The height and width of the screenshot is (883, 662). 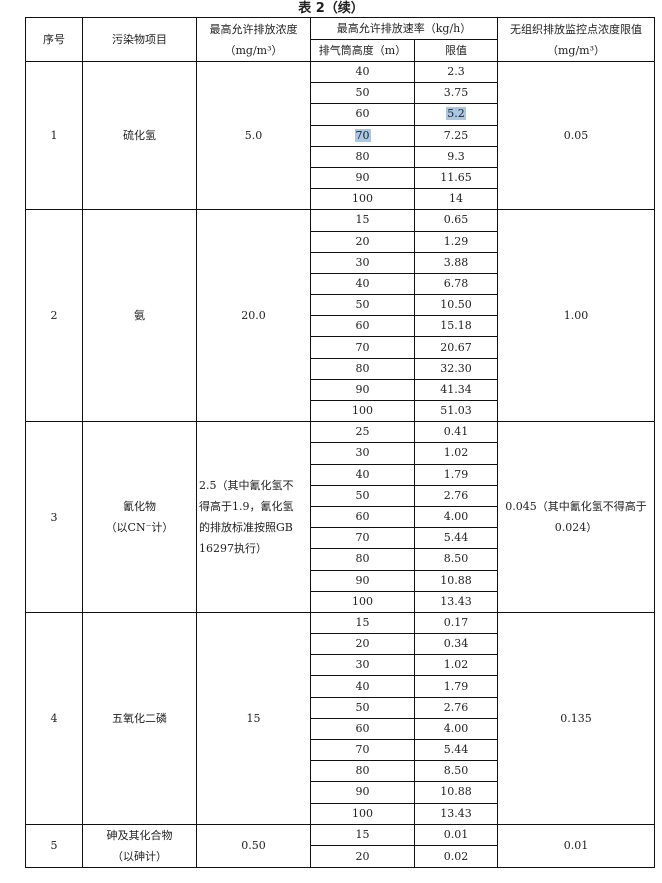 What do you see at coordinates (456, 792) in the screenshot?
I see `rate-limit-value: 10.88` at bounding box center [456, 792].